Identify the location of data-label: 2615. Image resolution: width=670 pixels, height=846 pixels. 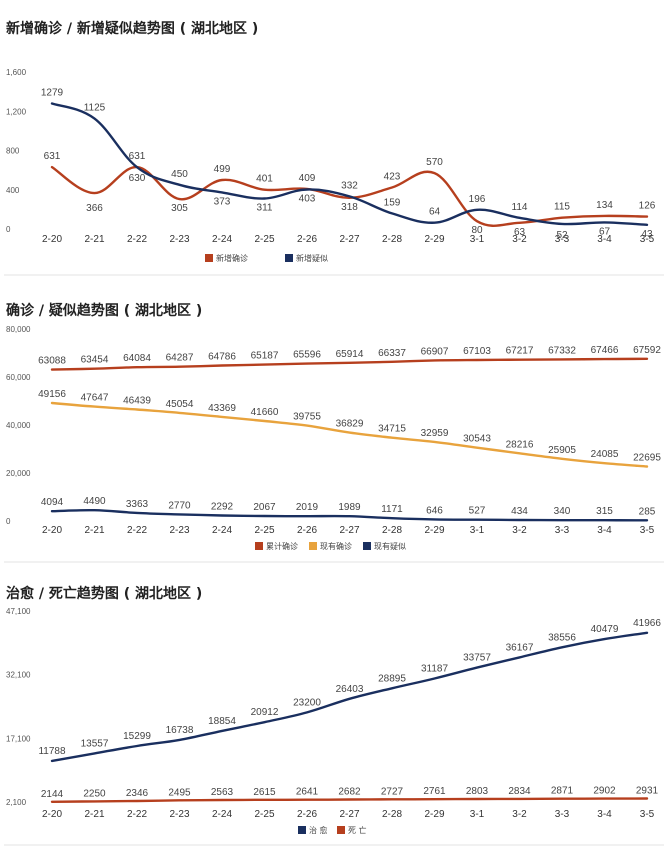
(264, 792).